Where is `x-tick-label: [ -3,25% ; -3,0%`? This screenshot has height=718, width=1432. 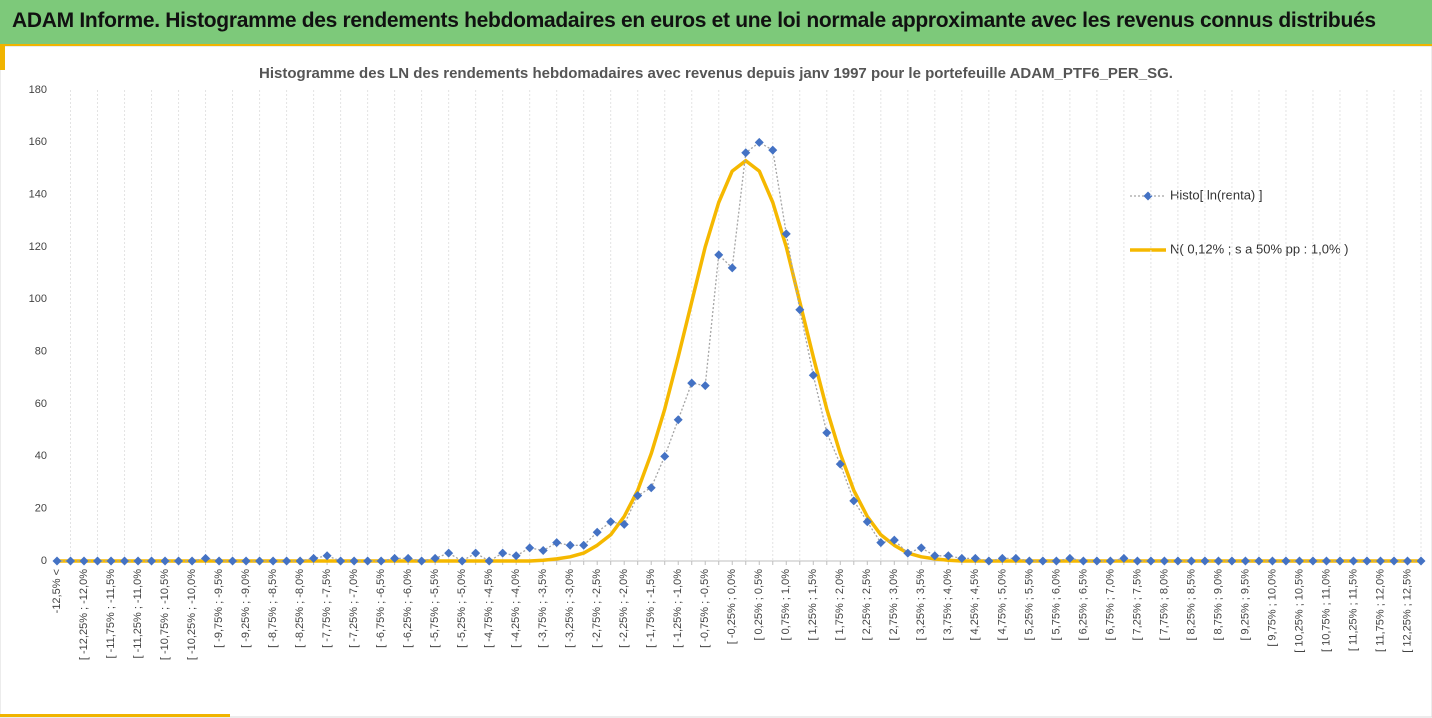
x-tick-label: [ -3,25% ; -3,0% is located at coordinates (570, 608).